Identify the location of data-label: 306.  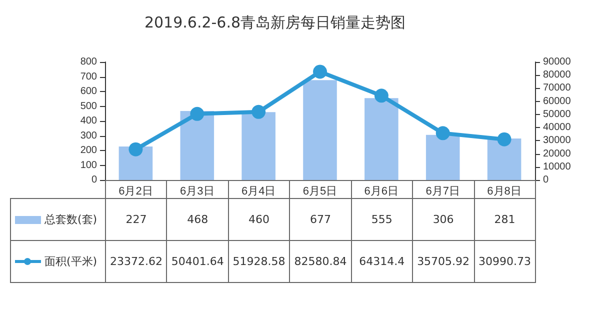
(443, 219).